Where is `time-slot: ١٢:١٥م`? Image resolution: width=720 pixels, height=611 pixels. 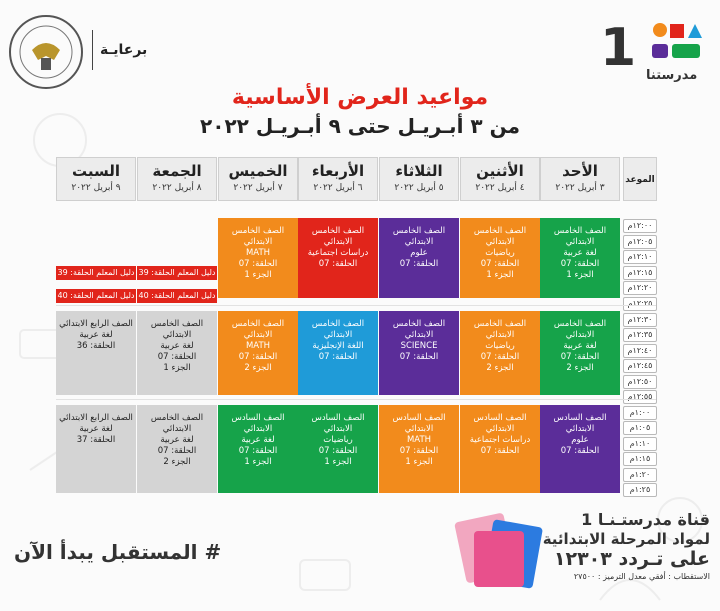 time-slot: ١٢:١٥م is located at coordinates (640, 273).